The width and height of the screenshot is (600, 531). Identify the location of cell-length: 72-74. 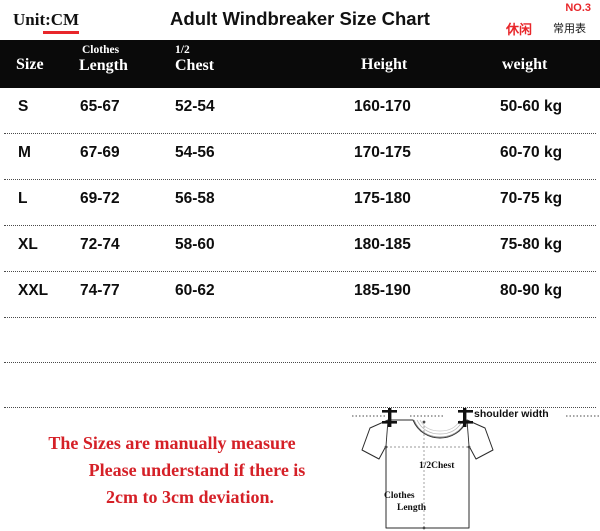
(100, 244).